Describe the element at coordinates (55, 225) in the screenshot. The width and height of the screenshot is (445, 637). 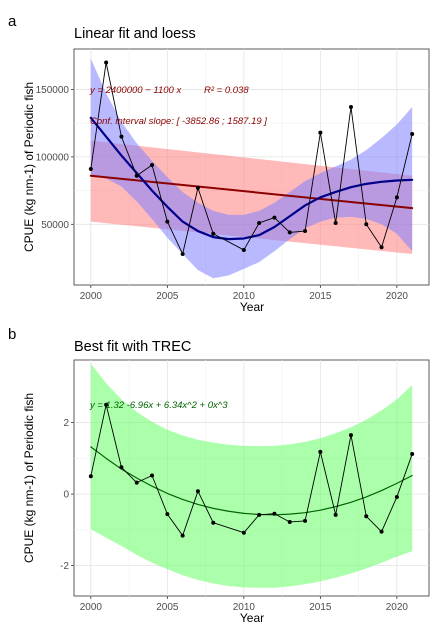
I see `panel-a-y-tick-label: 50000` at that location.